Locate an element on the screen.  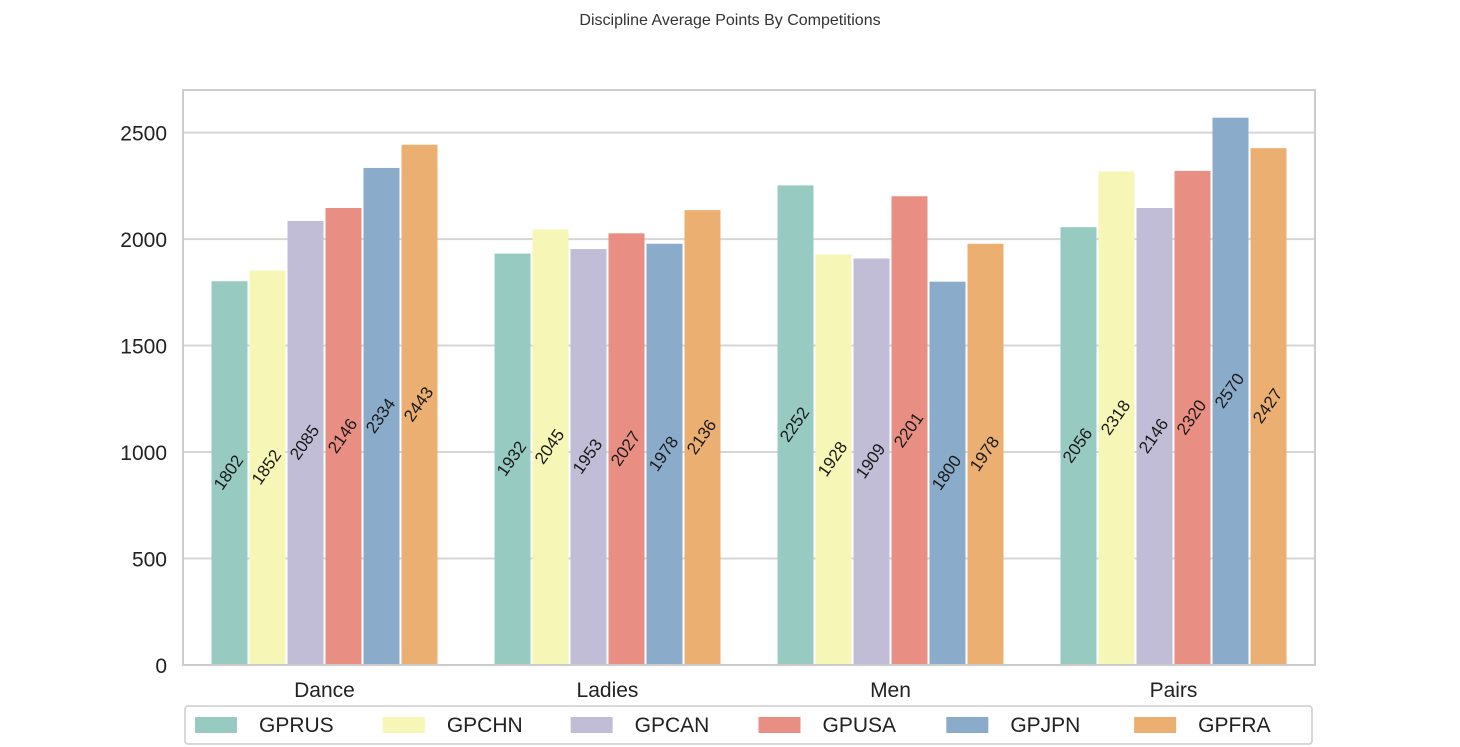
x-tick-label: Dance is located at coordinates (324, 690).